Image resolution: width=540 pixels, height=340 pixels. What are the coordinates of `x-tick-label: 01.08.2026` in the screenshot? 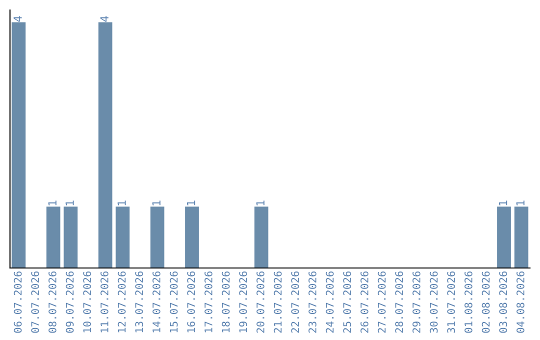 It's located at (468, 302).